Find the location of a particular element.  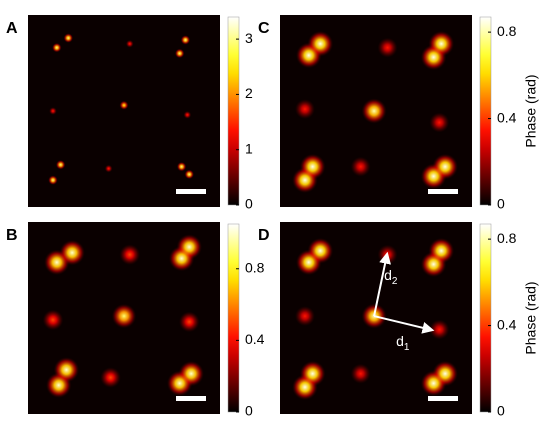

colorbar-tick-label: 3 is located at coordinates (249, 38).